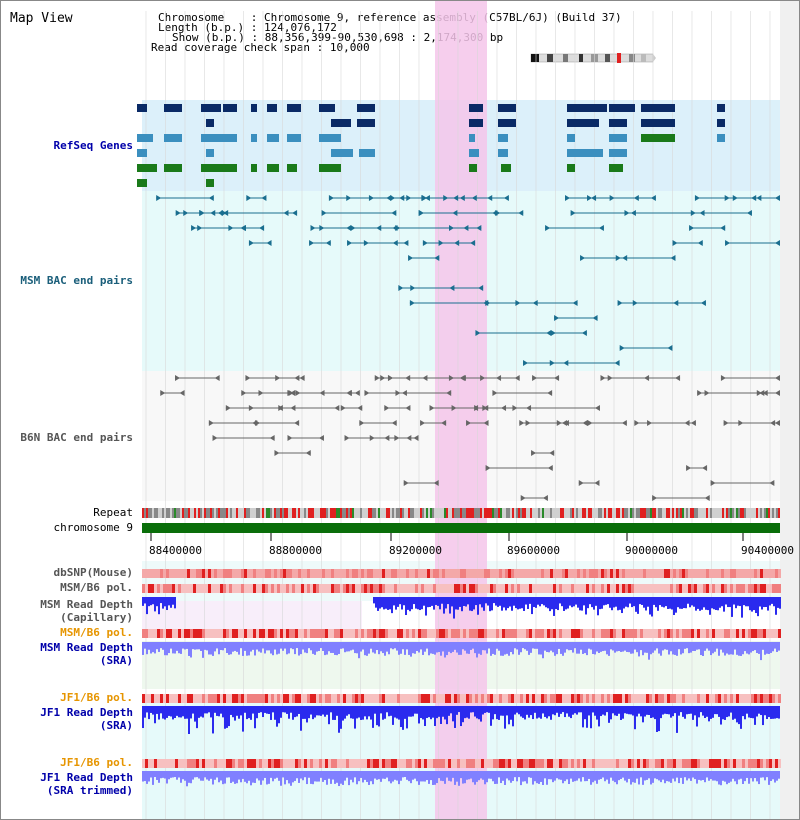  I want to click on track-label-chromosome: chromosome 9, so click(93, 527).